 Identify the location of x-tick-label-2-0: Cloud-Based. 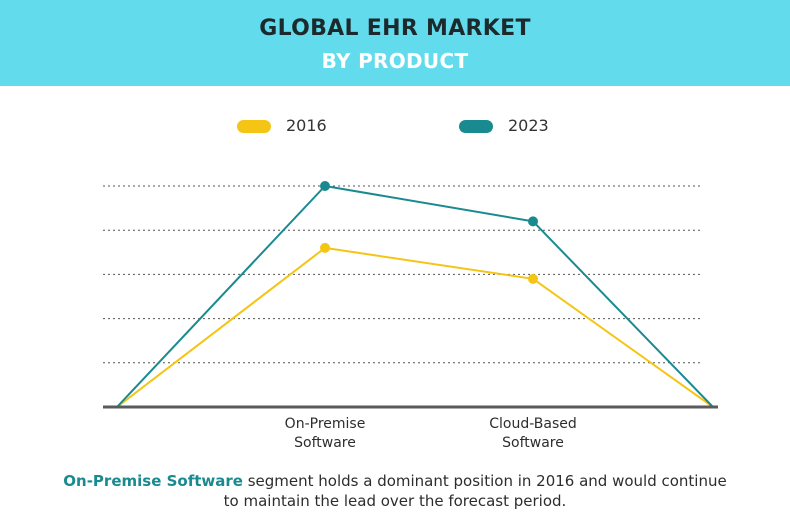
(533, 424).